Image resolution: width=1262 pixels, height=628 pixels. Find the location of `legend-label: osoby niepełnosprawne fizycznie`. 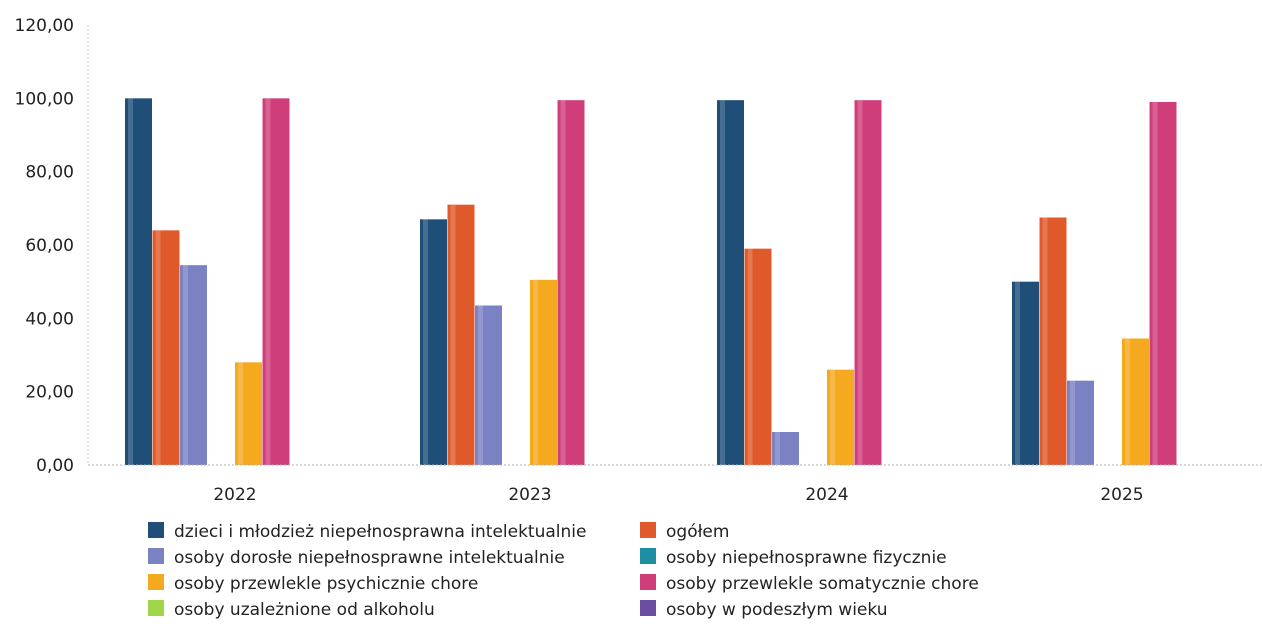

legend-label: osoby niepełnosprawne fizycznie is located at coordinates (806, 558).